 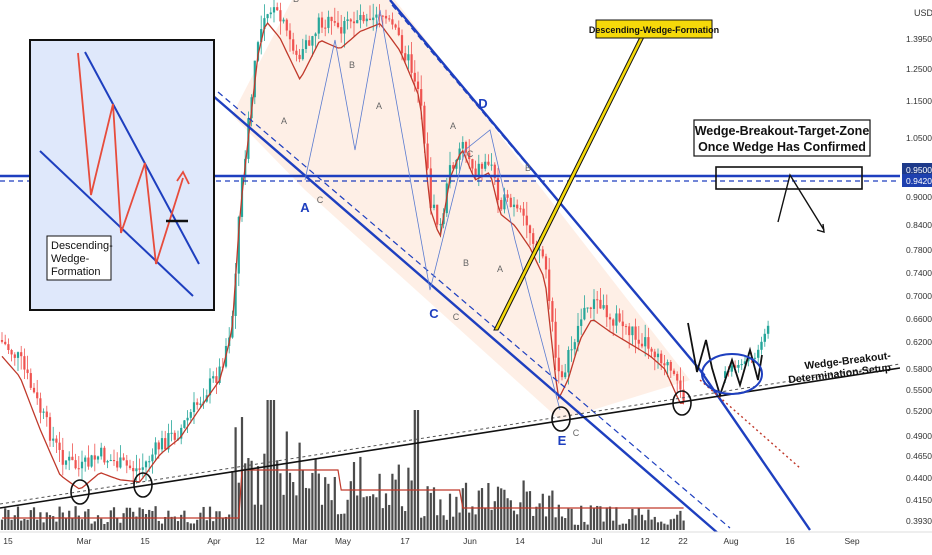 What do you see at coordinates (130, 158) in the screenshot?
I see `inset-zigzag` at bounding box center [130, 158].